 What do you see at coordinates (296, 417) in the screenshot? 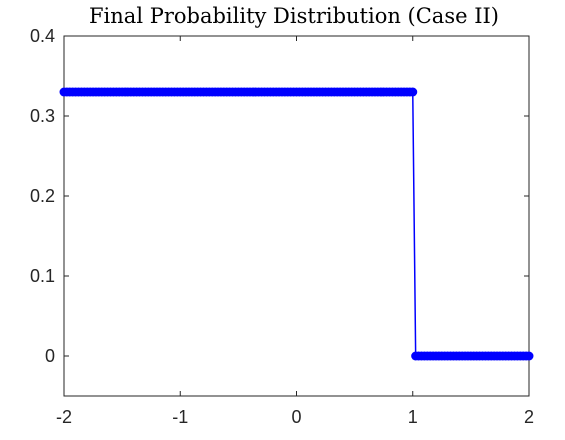
I see `x-tick-label: 0` at bounding box center [296, 417].